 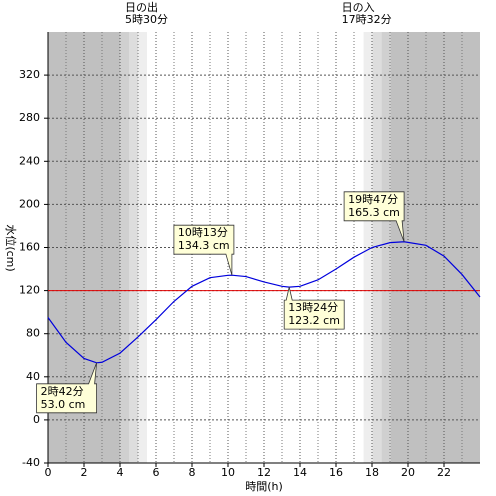 I want to click on x-tick-label: 6, so click(x=156, y=472).